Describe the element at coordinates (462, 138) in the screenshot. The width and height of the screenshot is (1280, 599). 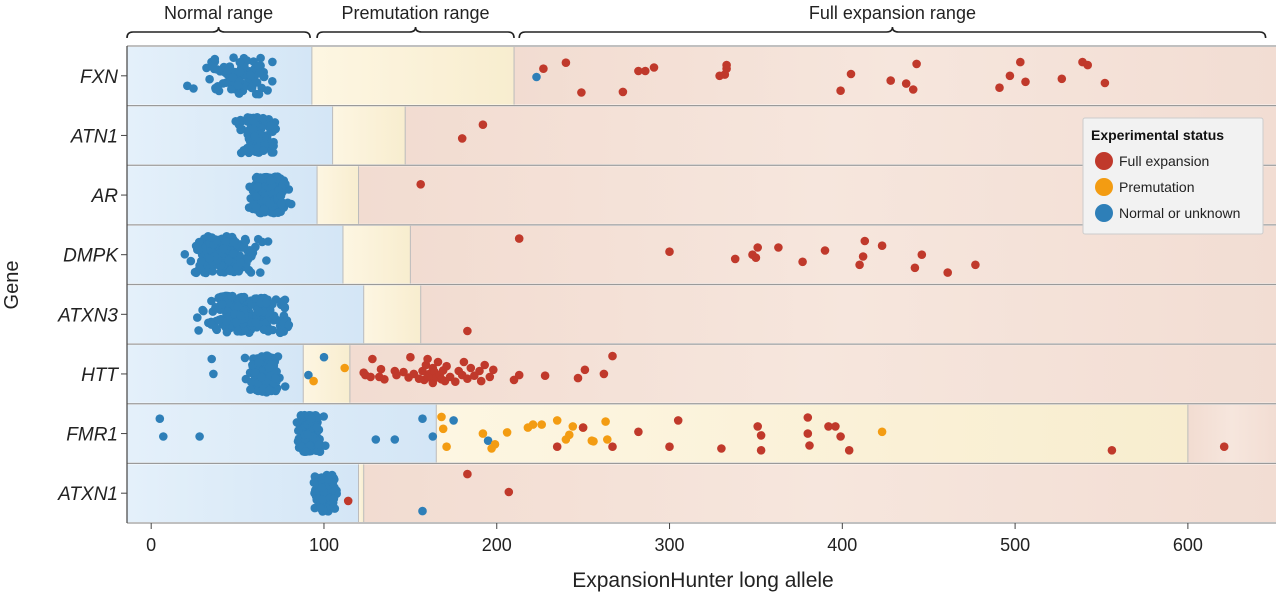
I see `point-full-expansion-atn1` at that location.